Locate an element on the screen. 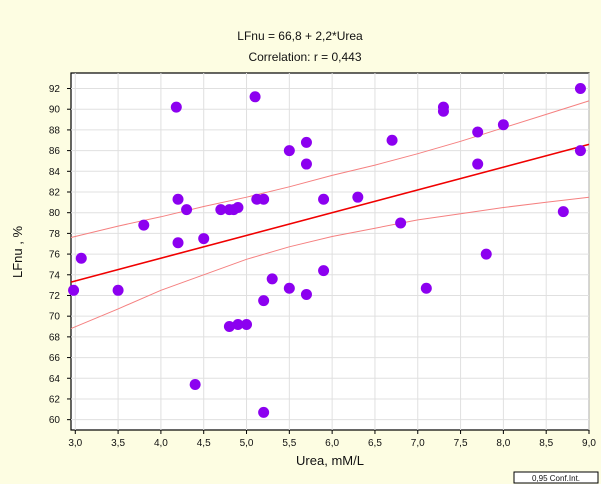 The image size is (601, 484). x-tick-label: 3,5 is located at coordinates (118, 443).